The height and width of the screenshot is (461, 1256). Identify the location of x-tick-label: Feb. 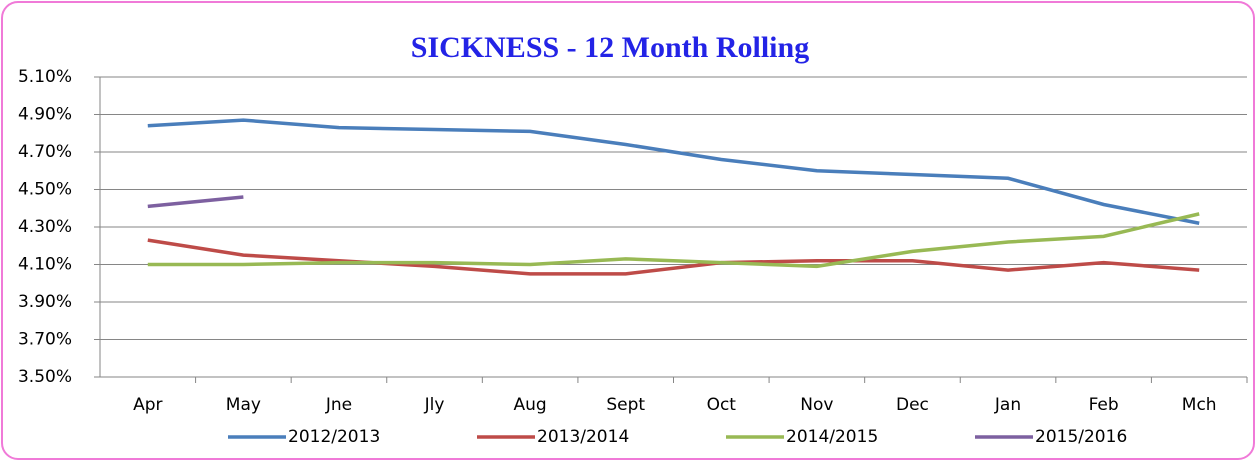
(1104, 405).